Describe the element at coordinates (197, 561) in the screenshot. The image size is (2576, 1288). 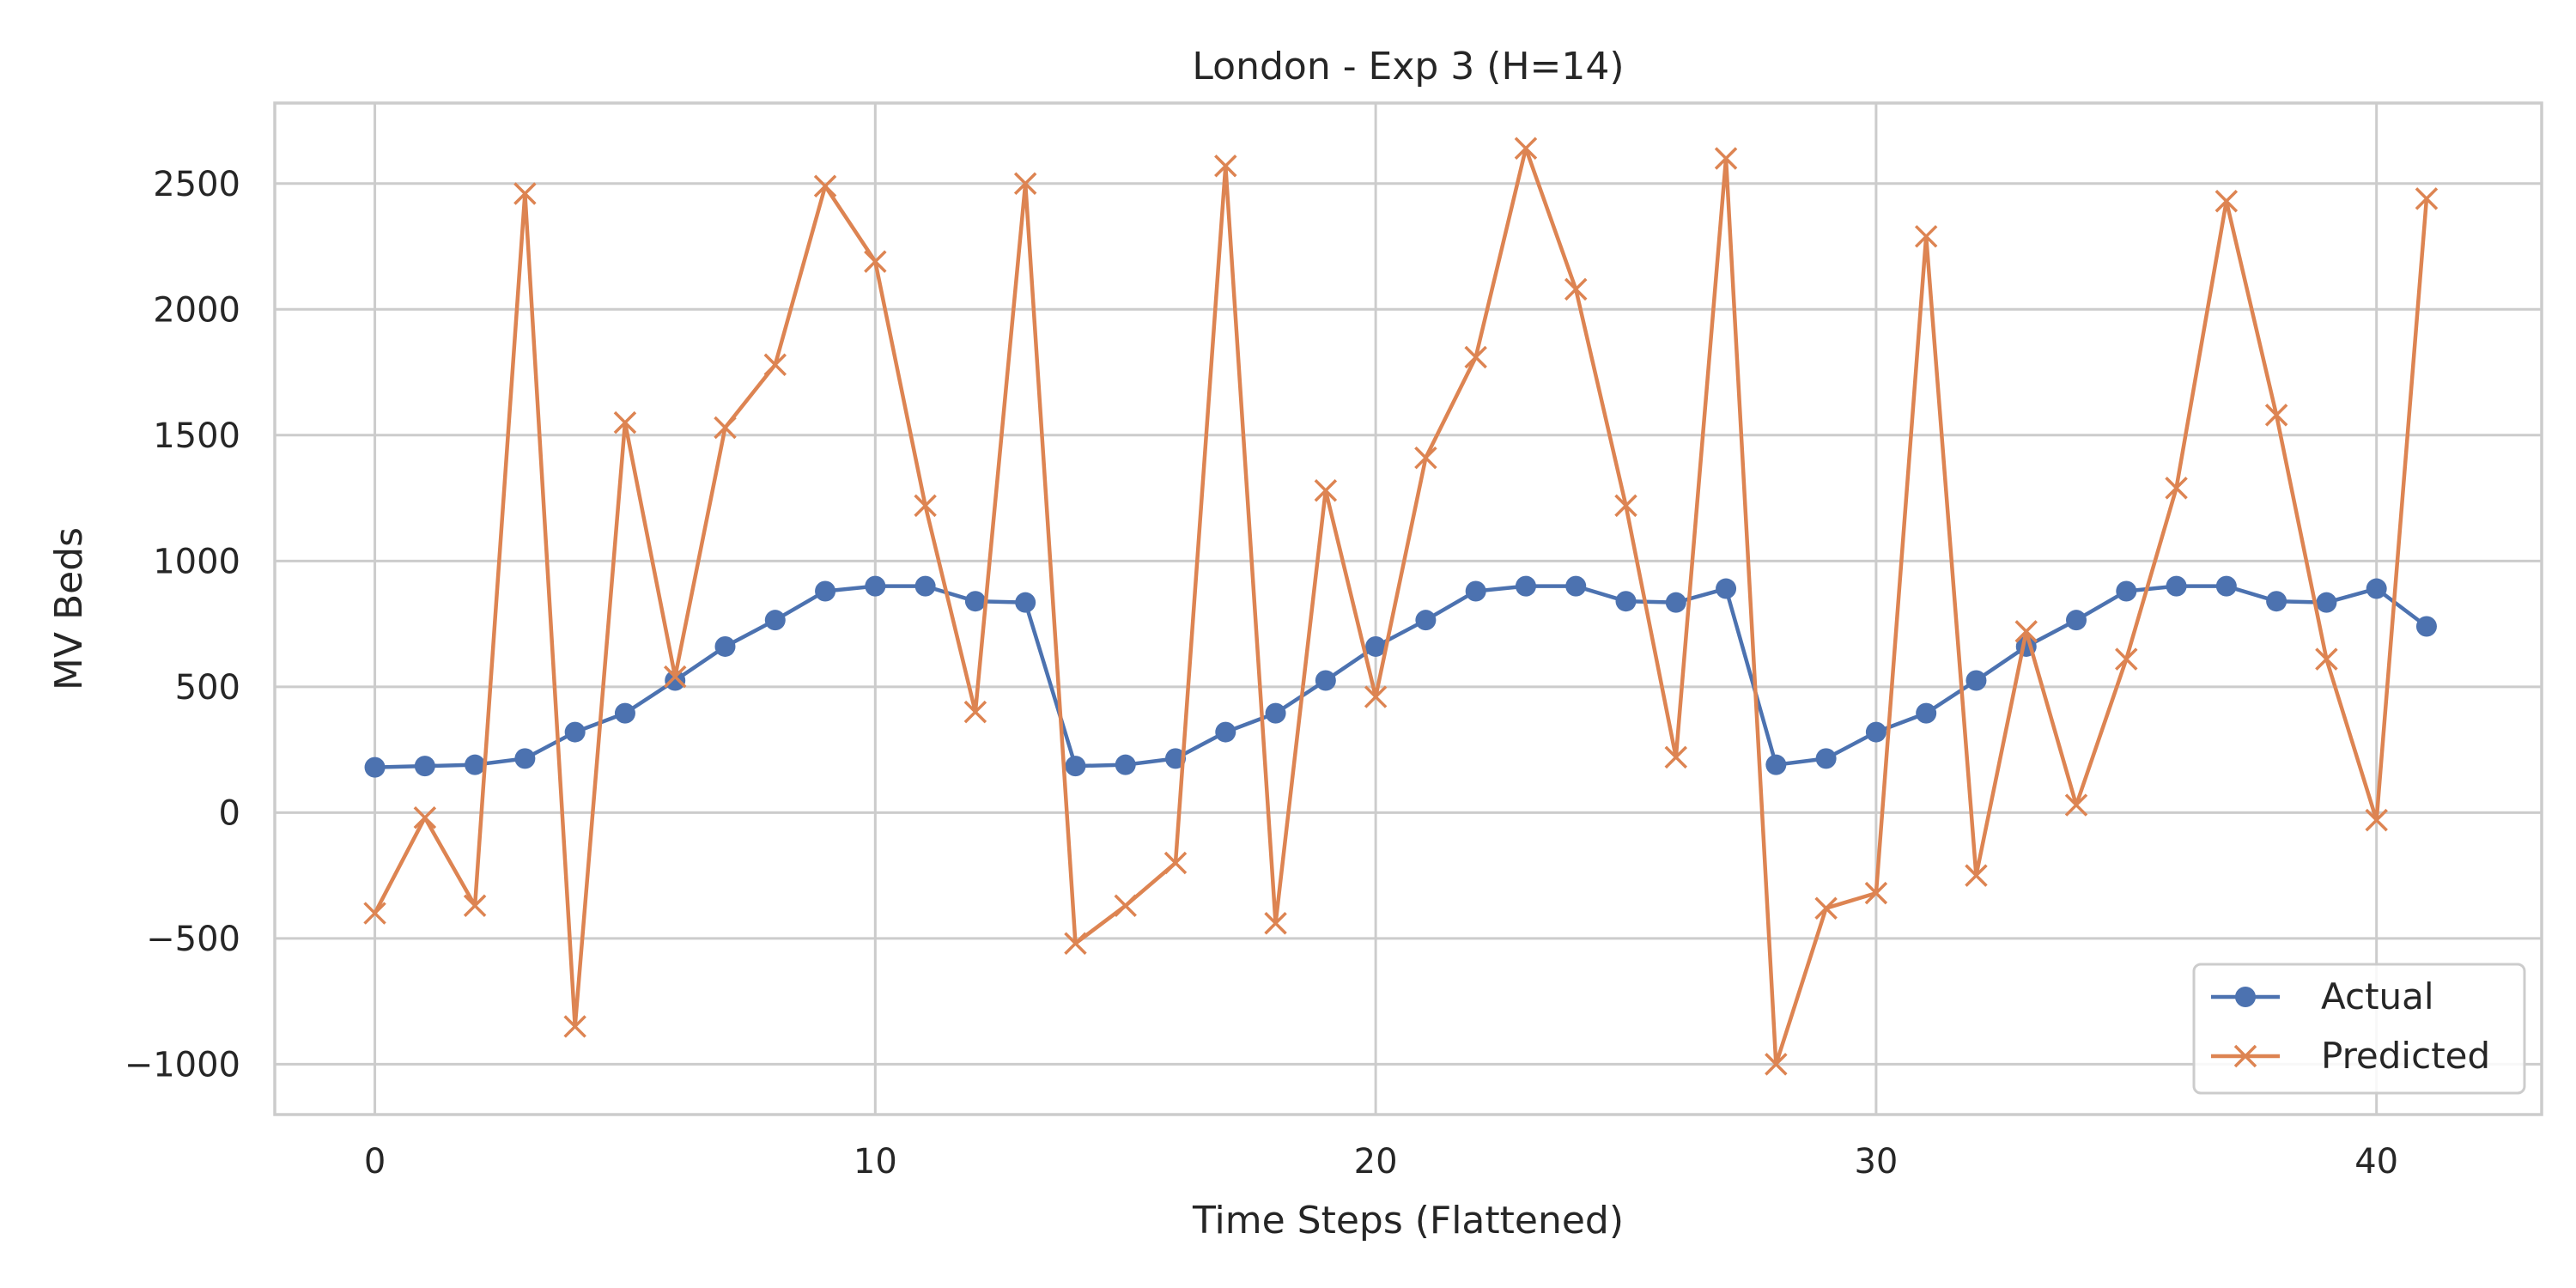
I see `y-tick-label: 1000` at that location.